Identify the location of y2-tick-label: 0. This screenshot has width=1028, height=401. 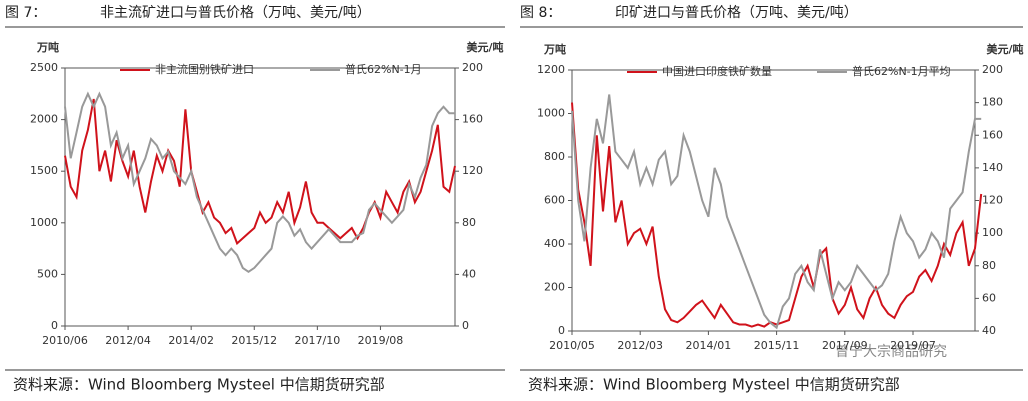
(465, 325).